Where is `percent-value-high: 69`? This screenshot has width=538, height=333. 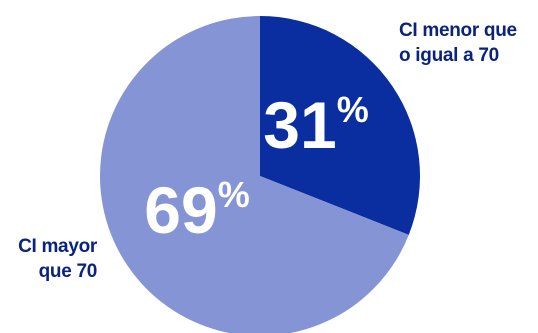
percent-value-high: 69 is located at coordinates (180, 210).